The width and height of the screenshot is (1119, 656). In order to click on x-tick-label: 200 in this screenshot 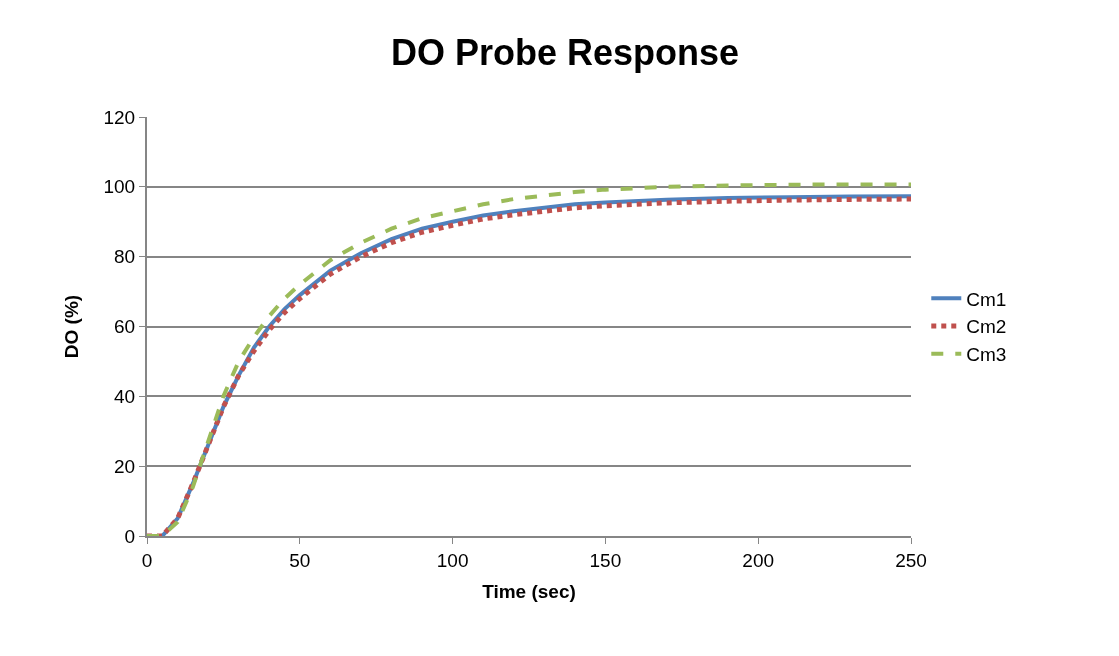, I will do `click(758, 560)`.